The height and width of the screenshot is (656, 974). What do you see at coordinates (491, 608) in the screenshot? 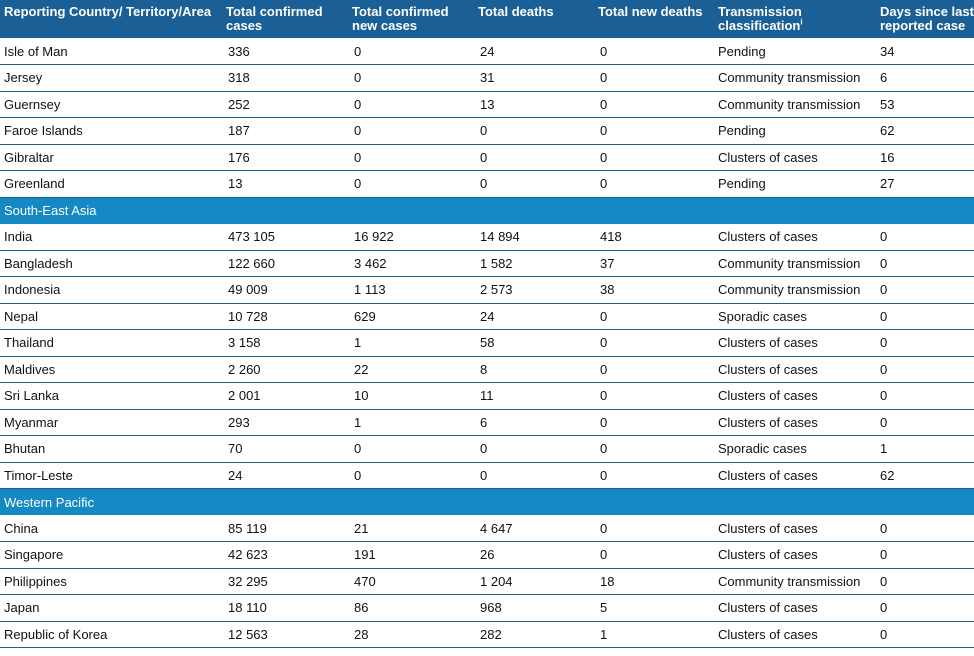
I see `cell-total-deaths: 968` at bounding box center [491, 608].